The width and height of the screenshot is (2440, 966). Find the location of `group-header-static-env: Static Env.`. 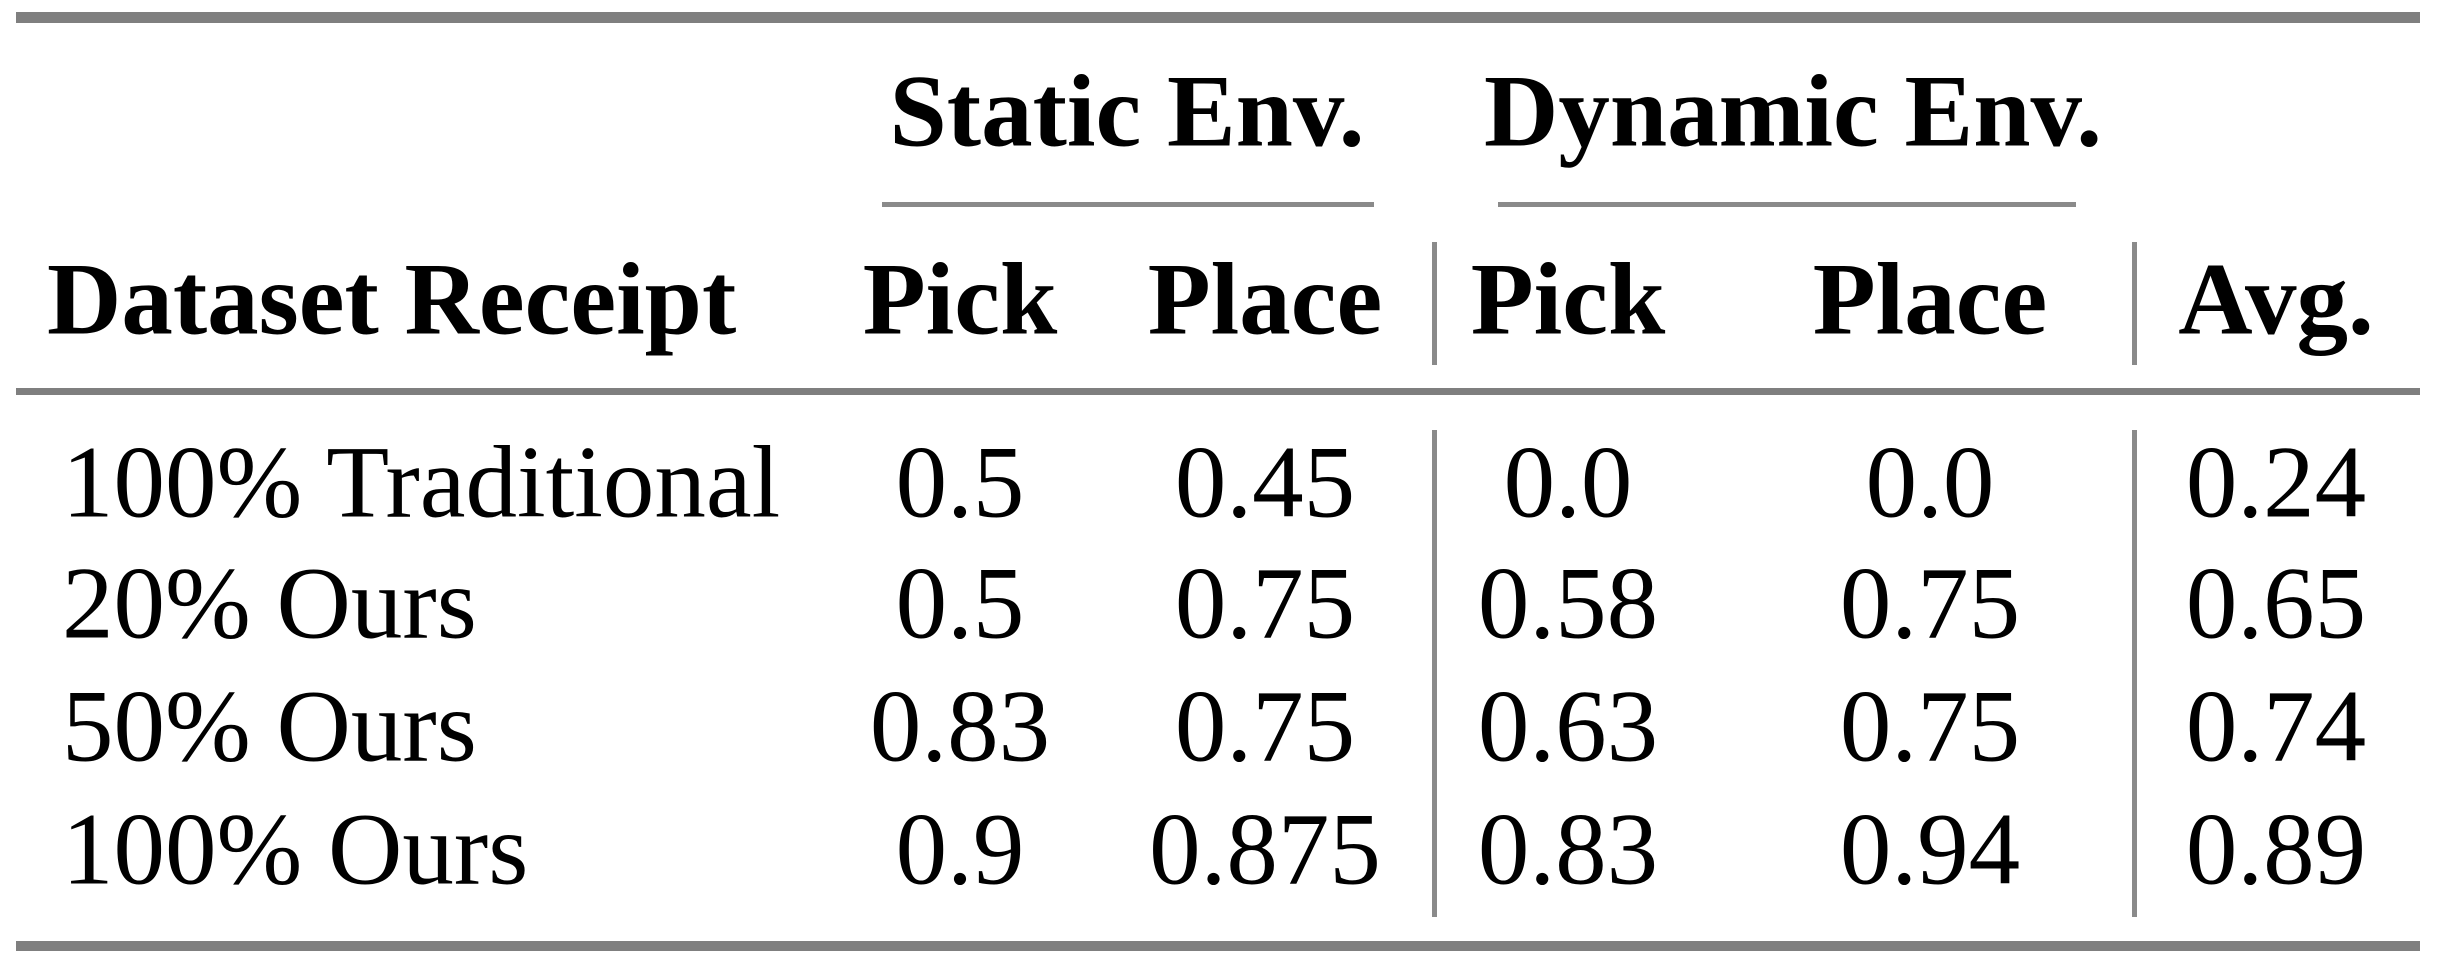

group-header-static-env: Static Env. is located at coordinates (1127, 111).